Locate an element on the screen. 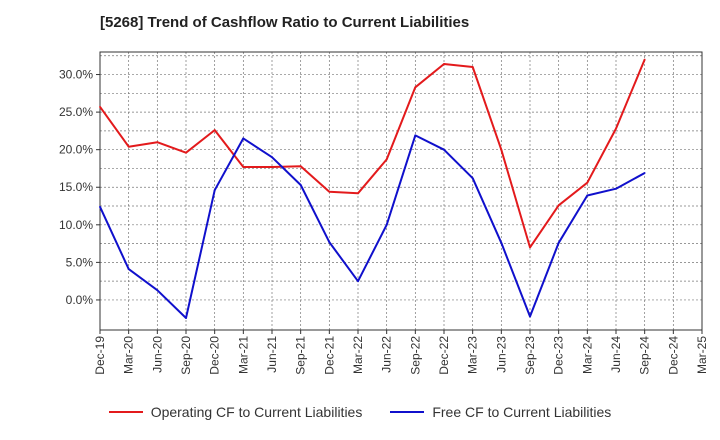  x-tick-label: Dec-21 is located at coordinates (329, 355).